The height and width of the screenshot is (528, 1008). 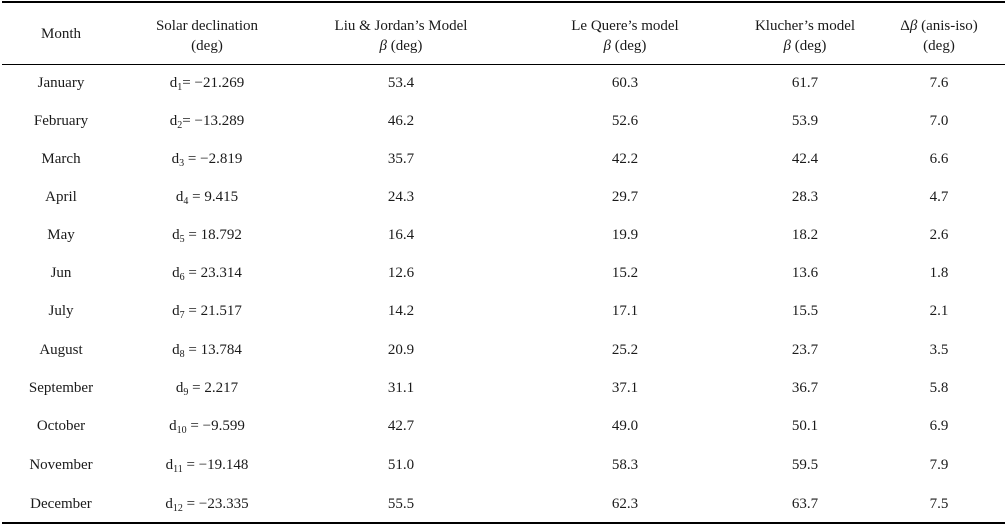 What do you see at coordinates (401, 197) in the screenshot?
I see `liu-jordan-cell: 24.3` at bounding box center [401, 197].